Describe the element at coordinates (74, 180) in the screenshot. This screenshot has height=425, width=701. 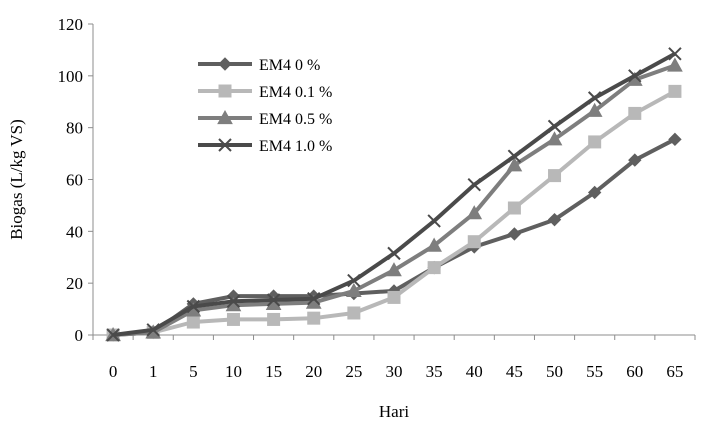
I see `y-tick-label: 60` at that location.